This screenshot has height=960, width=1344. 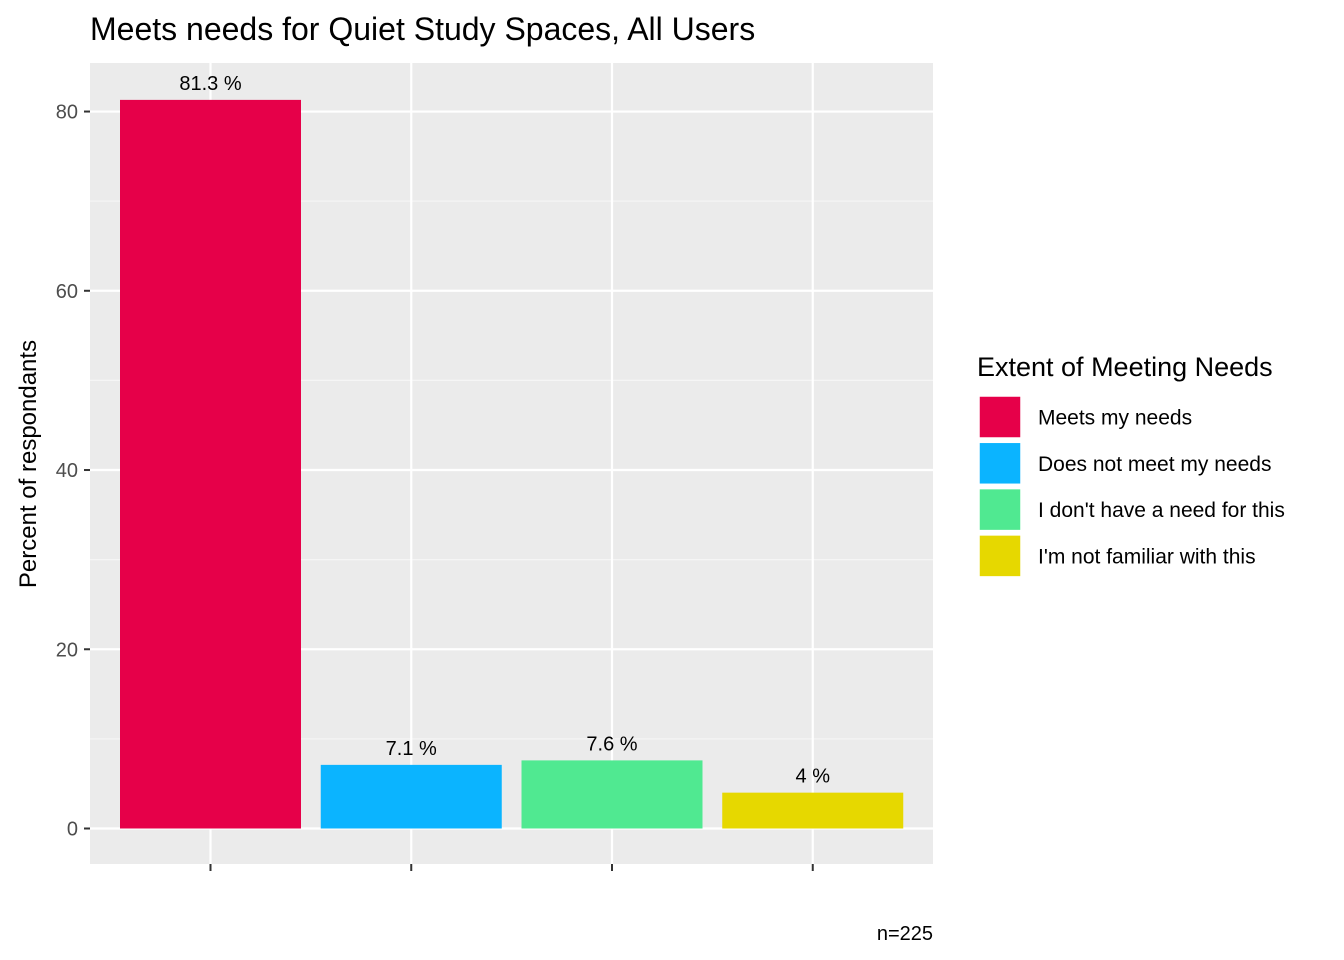 What do you see at coordinates (411, 749) in the screenshot?
I see `data-label-2: 7.1 %` at bounding box center [411, 749].